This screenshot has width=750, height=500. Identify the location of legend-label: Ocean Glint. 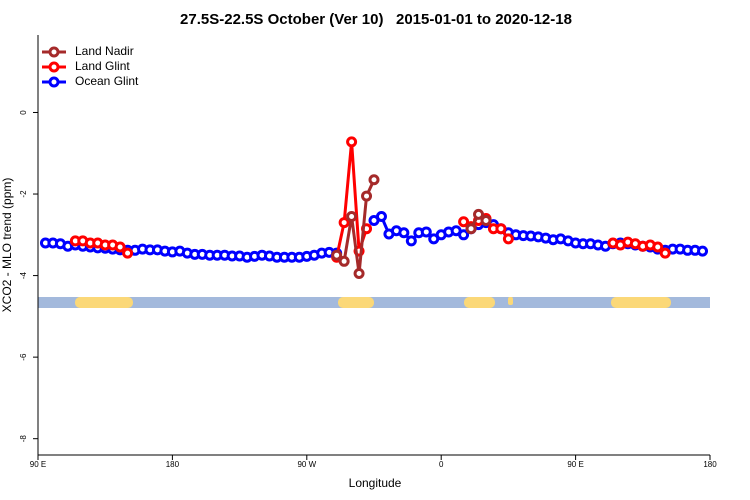
(107, 81).